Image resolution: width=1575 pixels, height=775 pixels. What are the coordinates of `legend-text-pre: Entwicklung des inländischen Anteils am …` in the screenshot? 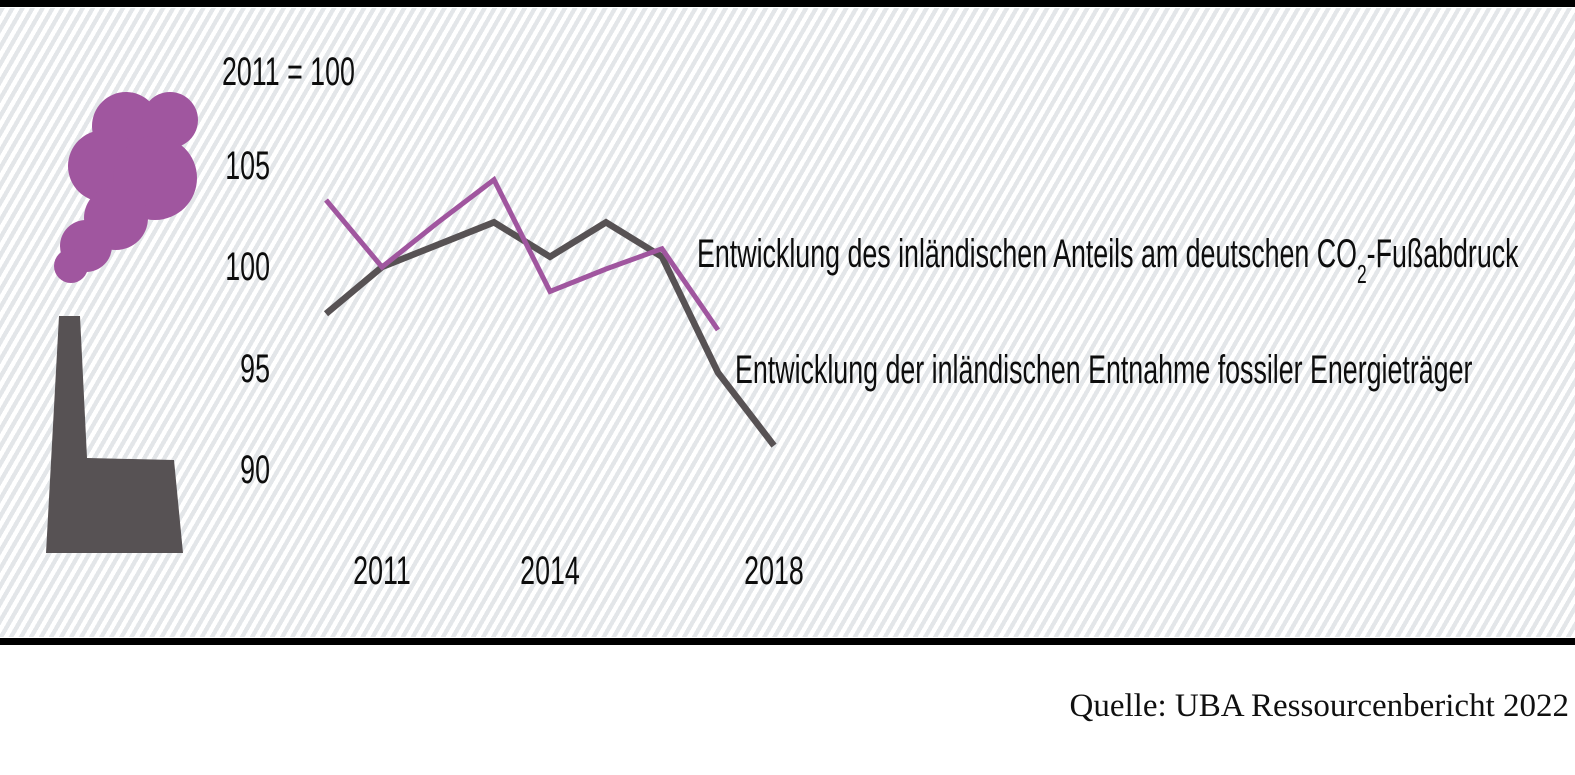 It's located at (1027, 254).